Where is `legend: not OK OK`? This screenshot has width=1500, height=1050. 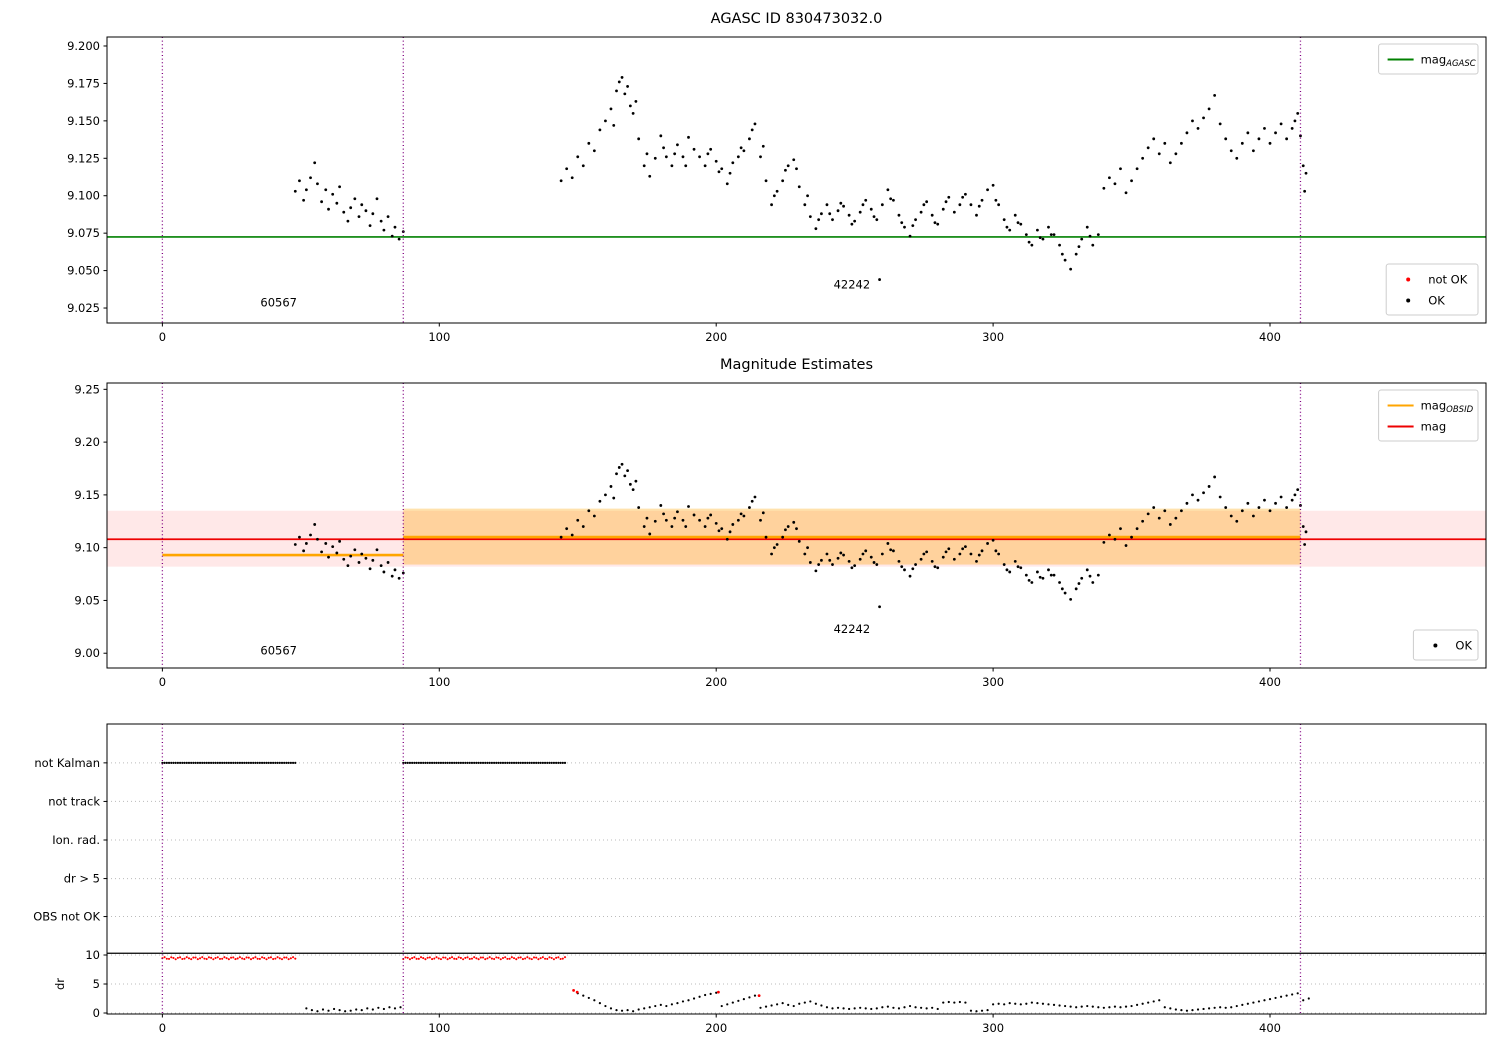 legend: not OK OK is located at coordinates (1432, 289).